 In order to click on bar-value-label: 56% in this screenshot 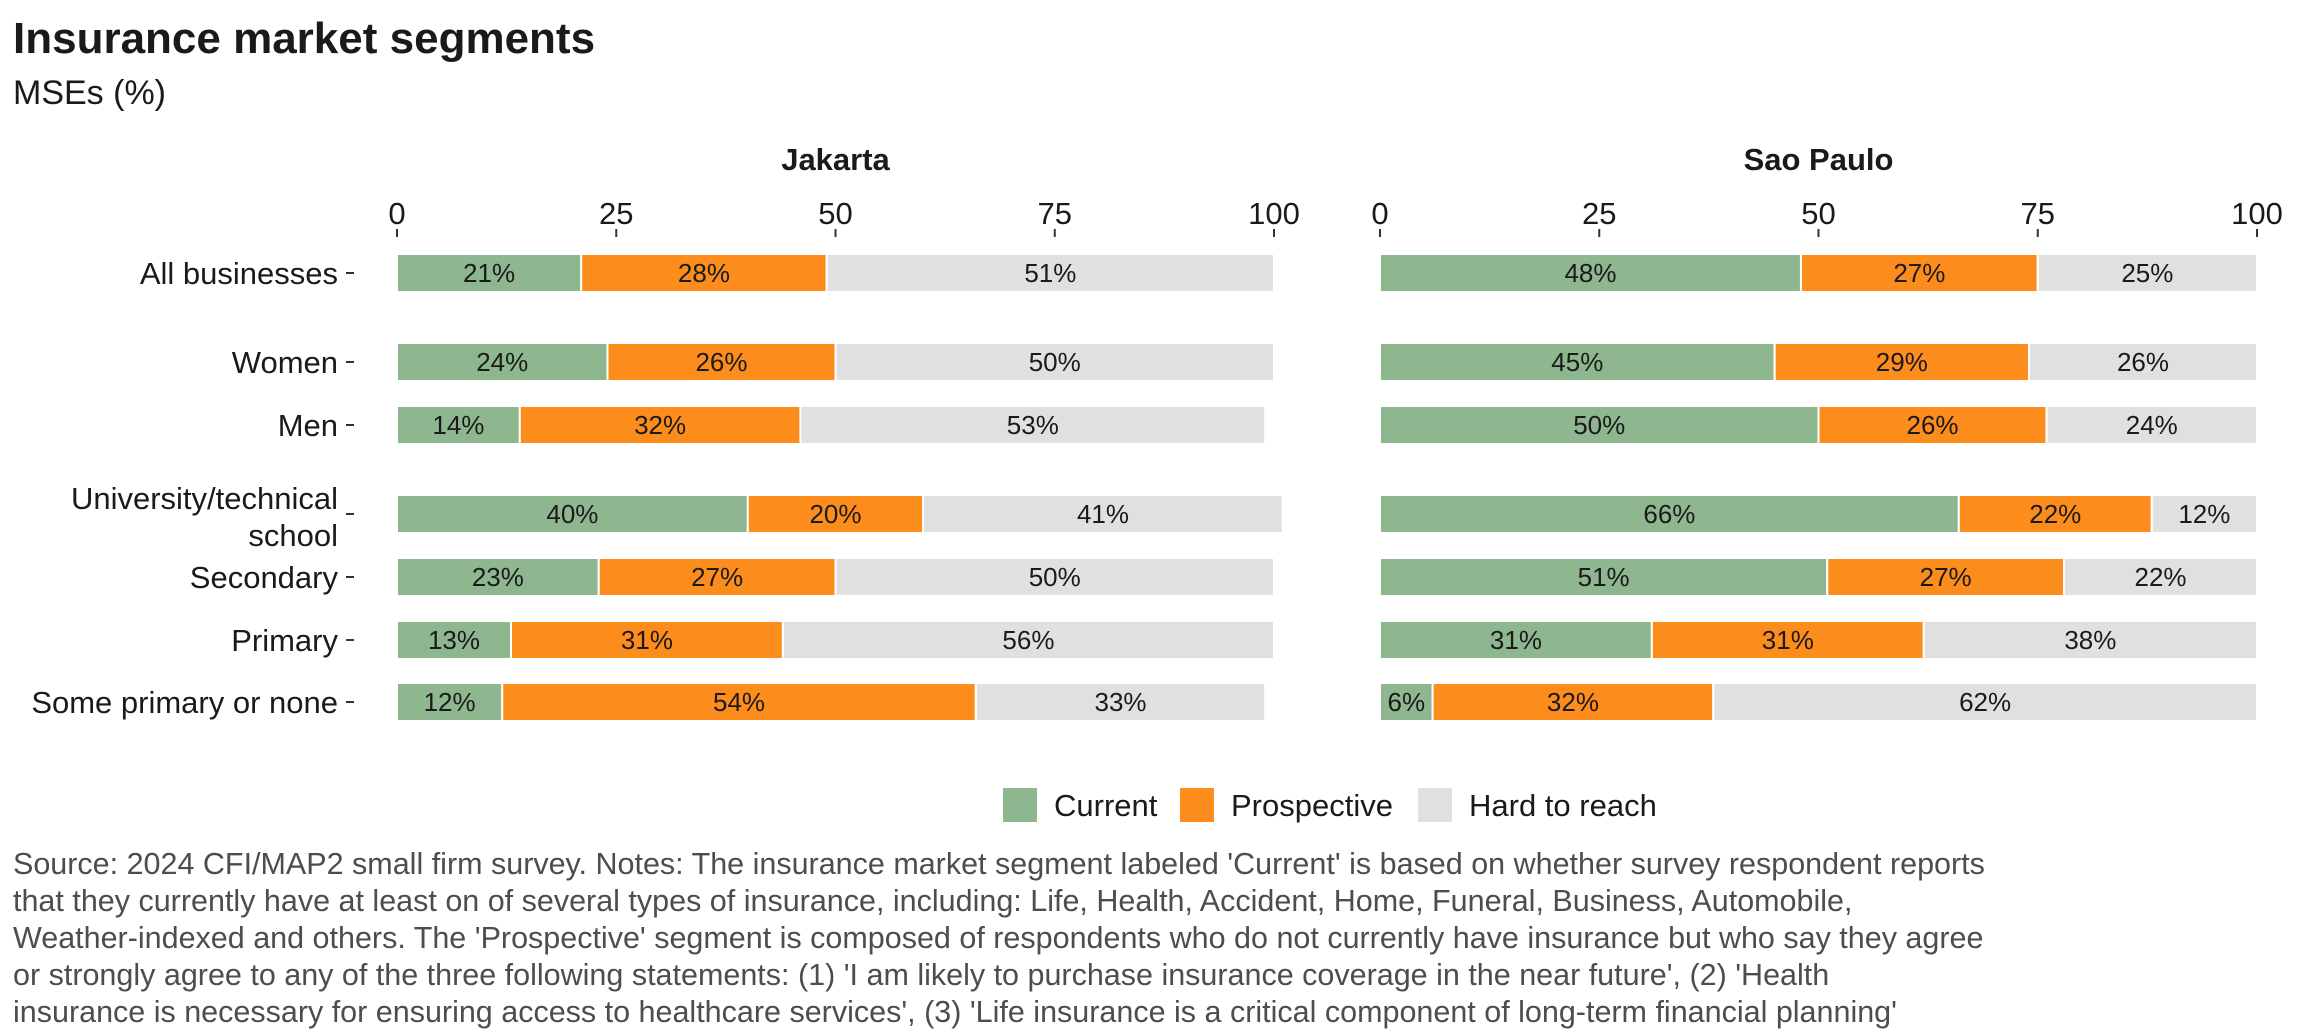, I will do `click(1028, 640)`.